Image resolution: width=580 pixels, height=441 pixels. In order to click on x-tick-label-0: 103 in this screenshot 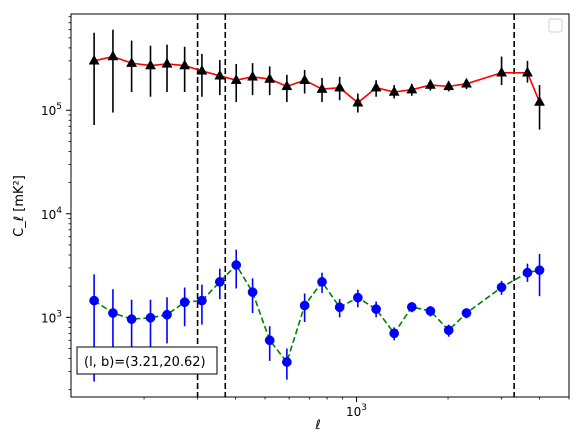, I will do `click(356, 411)`.